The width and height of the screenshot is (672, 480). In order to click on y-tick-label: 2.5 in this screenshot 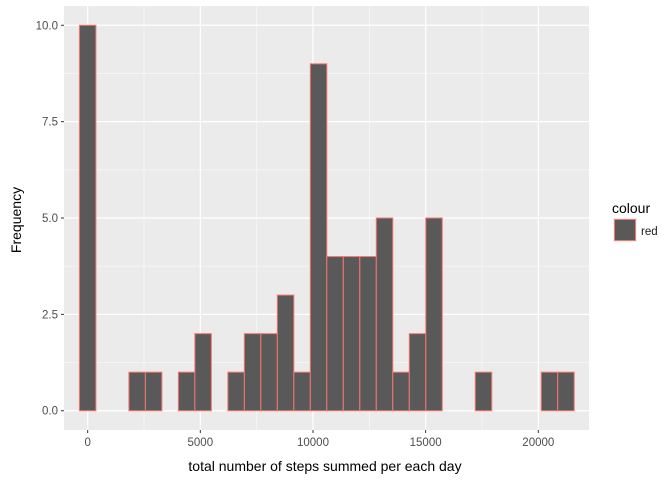, I will do `click(50, 315)`.